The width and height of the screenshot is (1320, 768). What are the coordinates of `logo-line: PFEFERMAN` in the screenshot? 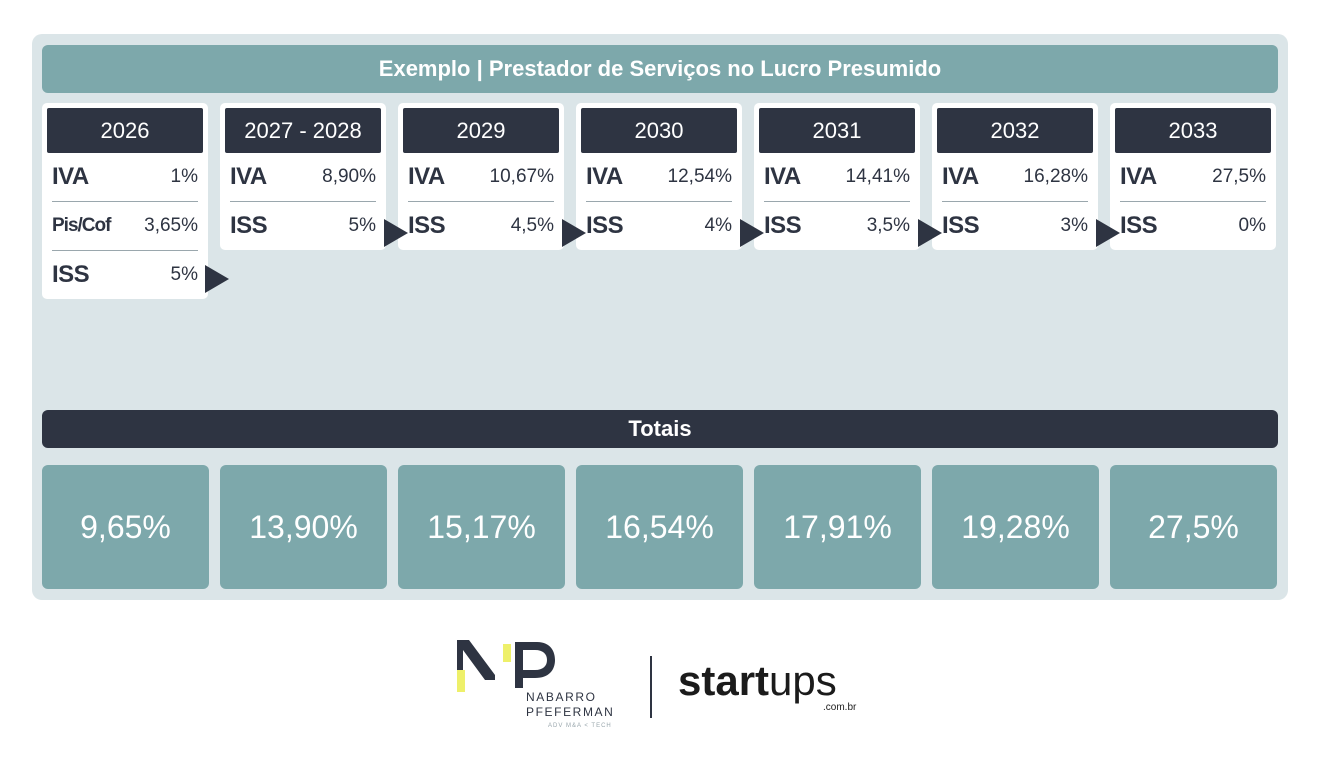 It's located at (570, 712).